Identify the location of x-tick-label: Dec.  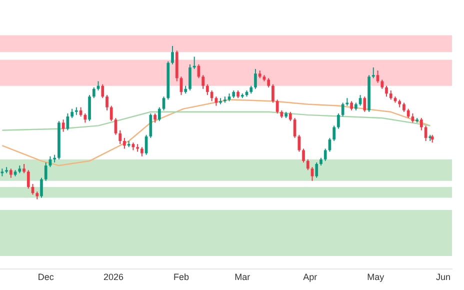
(46, 277).